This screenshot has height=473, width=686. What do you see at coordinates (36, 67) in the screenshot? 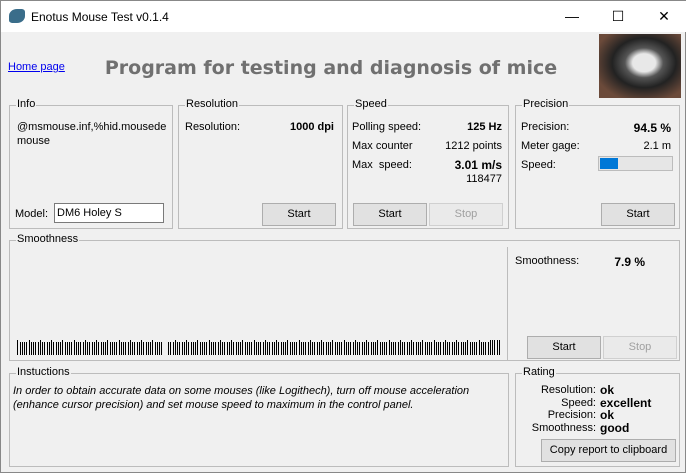
I see `home-page-link: Home page` at bounding box center [36, 67].